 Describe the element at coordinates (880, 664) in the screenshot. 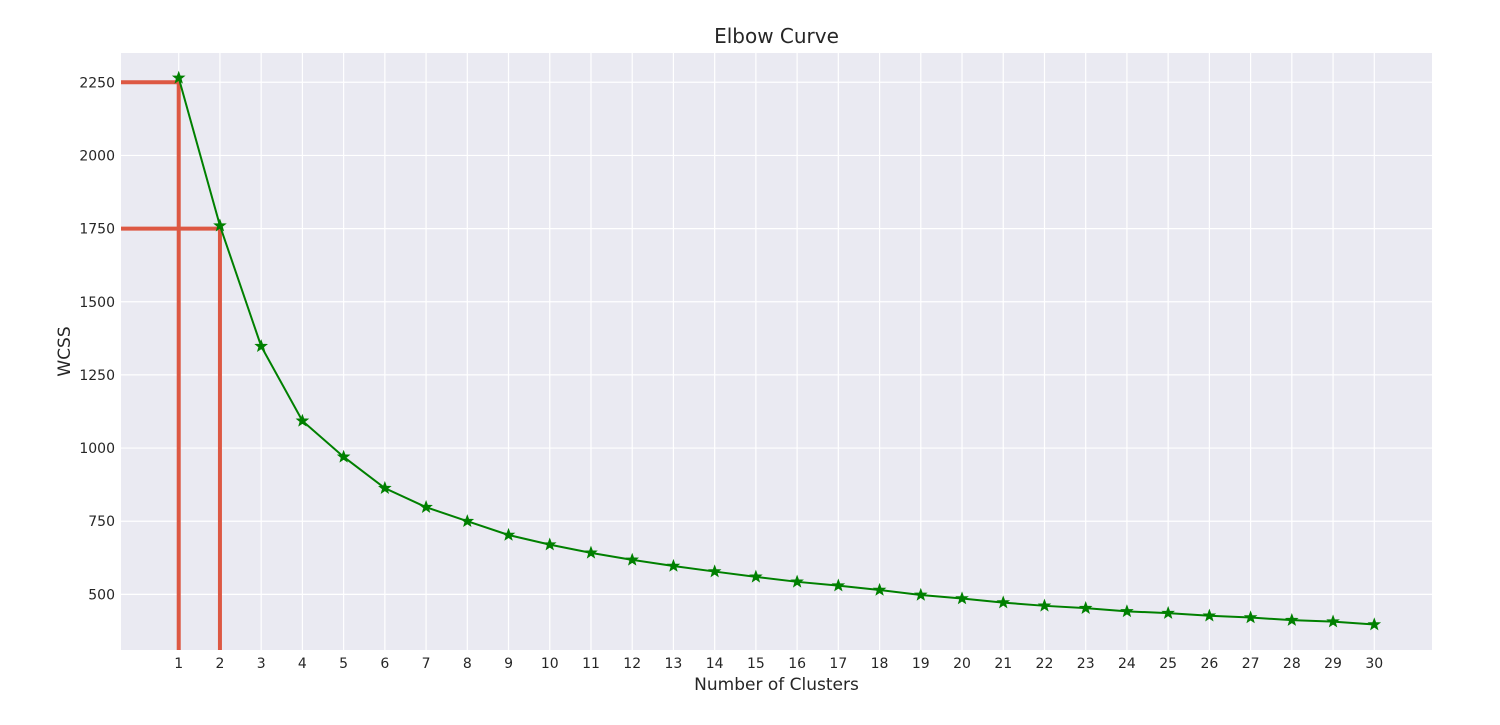

I see `x-tick-label: 18` at that location.